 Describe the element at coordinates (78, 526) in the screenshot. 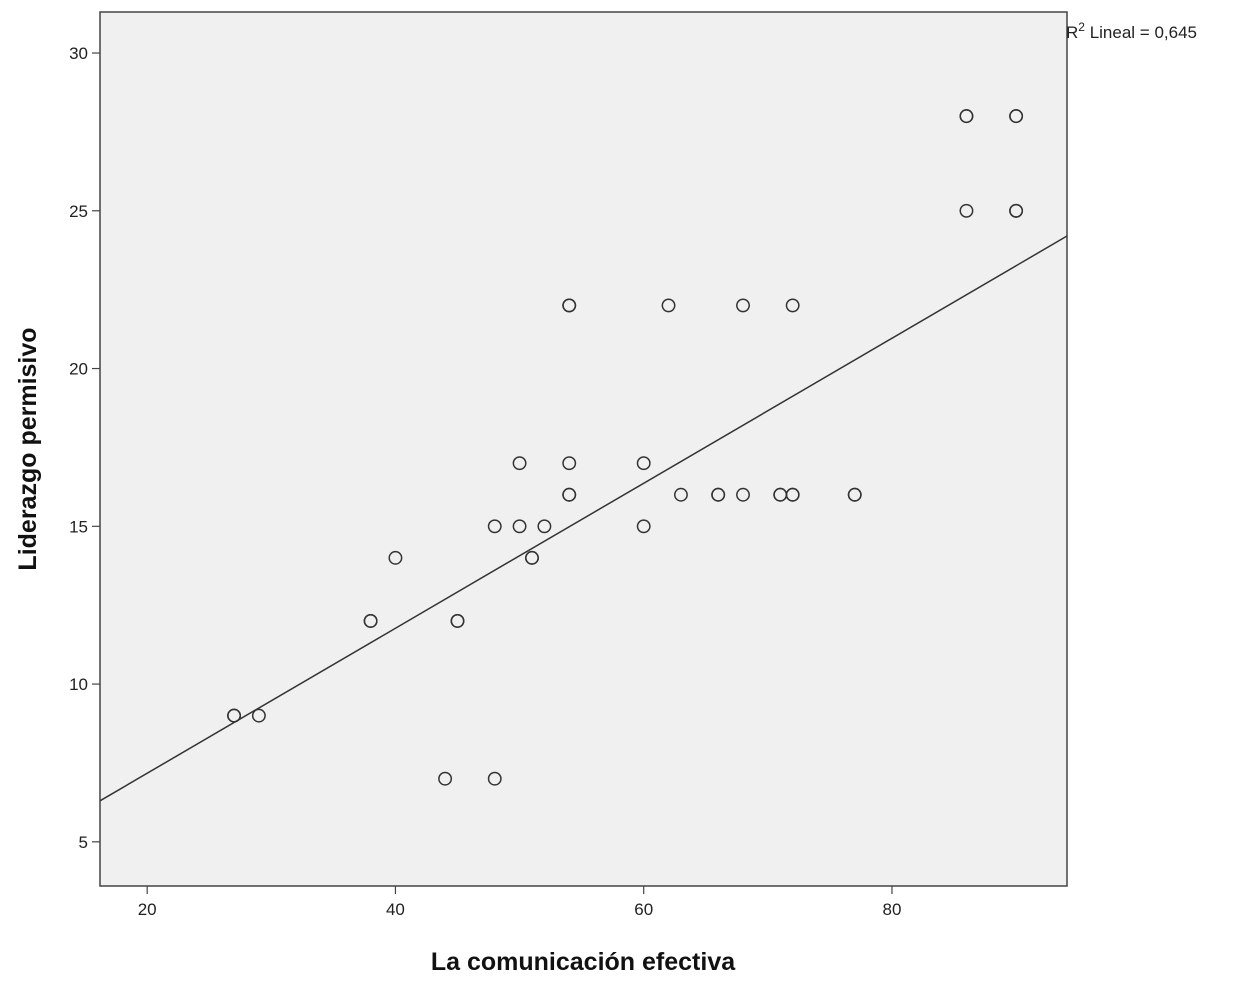

I see `y-tick-label: 15` at that location.